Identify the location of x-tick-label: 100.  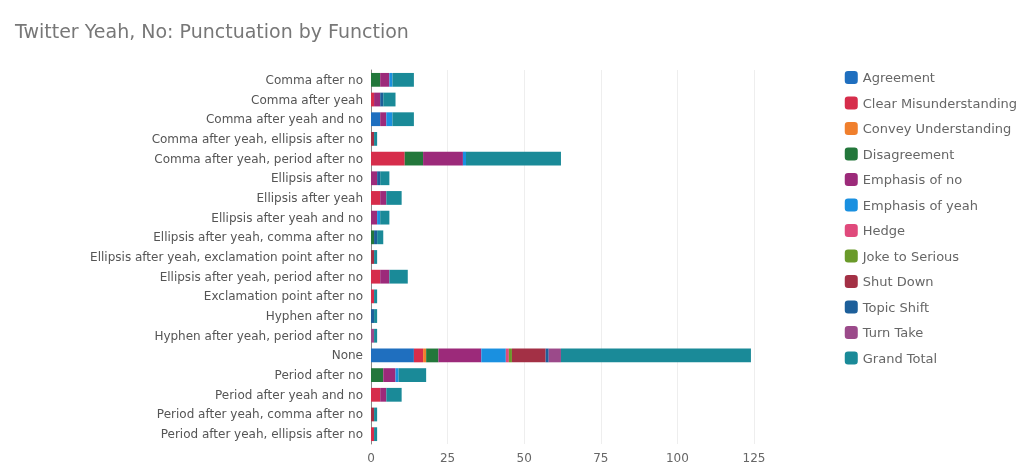
(677, 458).